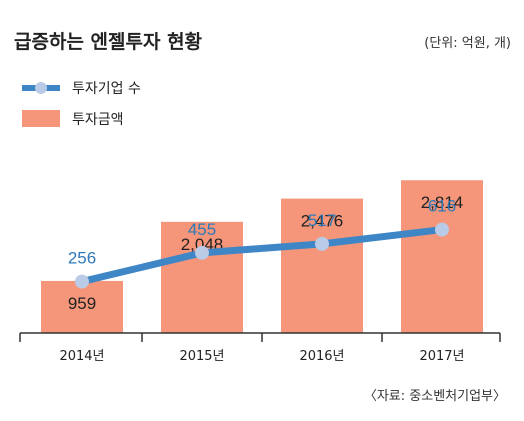  Describe the element at coordinates (322, 265) in the screenshot. I see `bar-2016년` at that location.